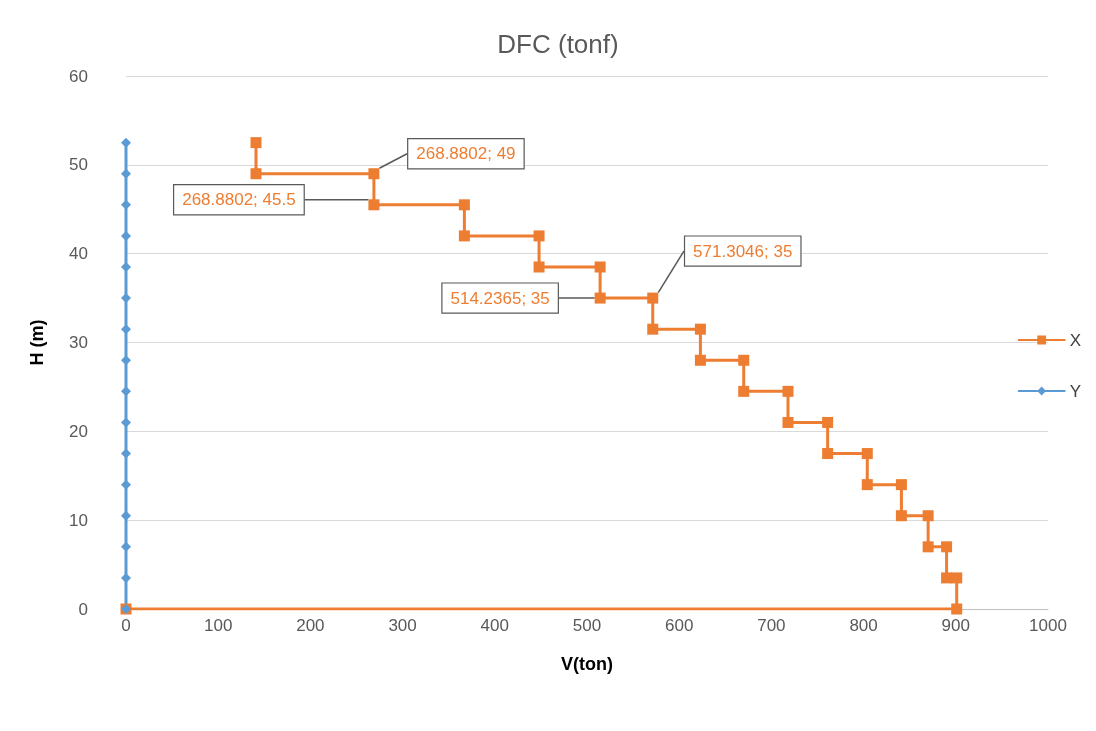 The height and width of the screenshot is (731, 1096). Describe the element at coordinates (78, 431) in the screenshot. I see `y-tick-label: 20` at that location.